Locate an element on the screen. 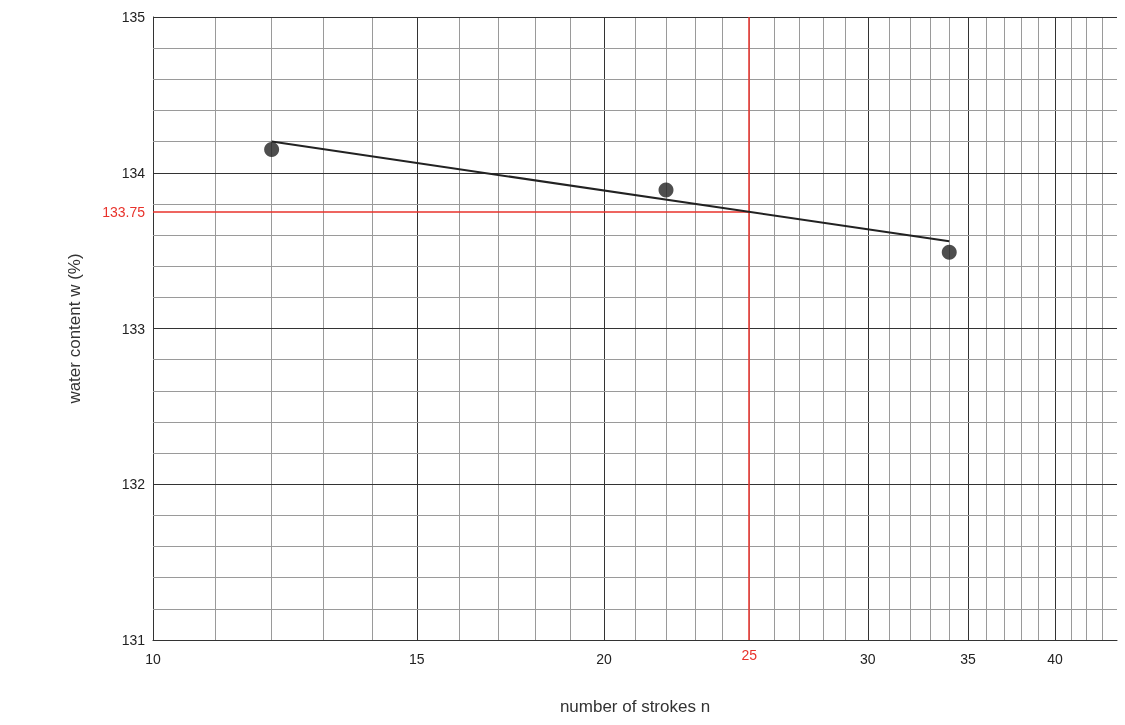  ref-line-label: 133.75 is located at coordinates (124, 211).